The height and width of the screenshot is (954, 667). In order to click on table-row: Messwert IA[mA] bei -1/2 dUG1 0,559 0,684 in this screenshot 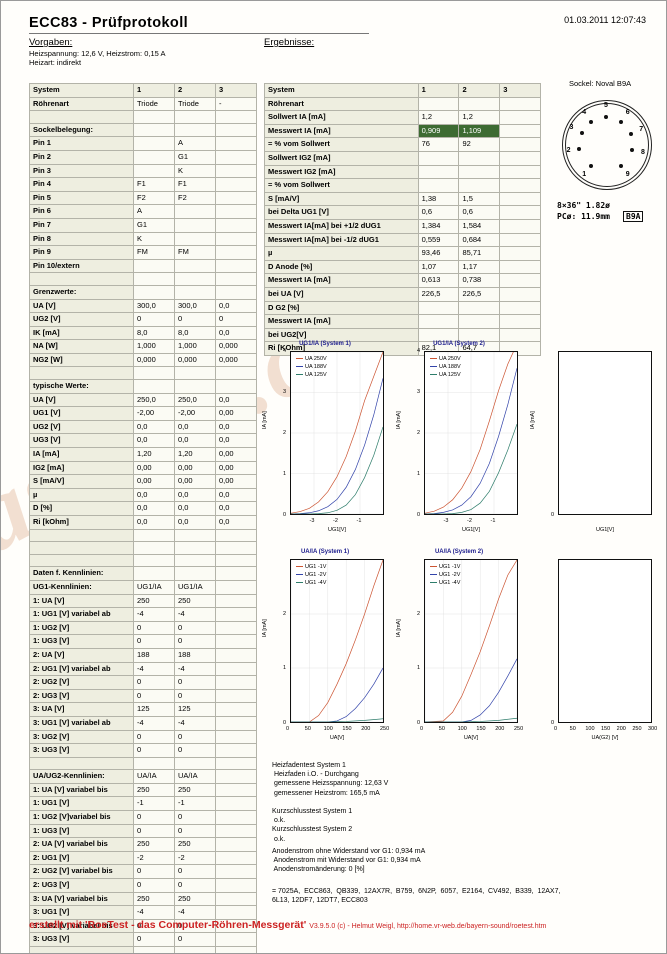, I will do `click(402, 240)`.